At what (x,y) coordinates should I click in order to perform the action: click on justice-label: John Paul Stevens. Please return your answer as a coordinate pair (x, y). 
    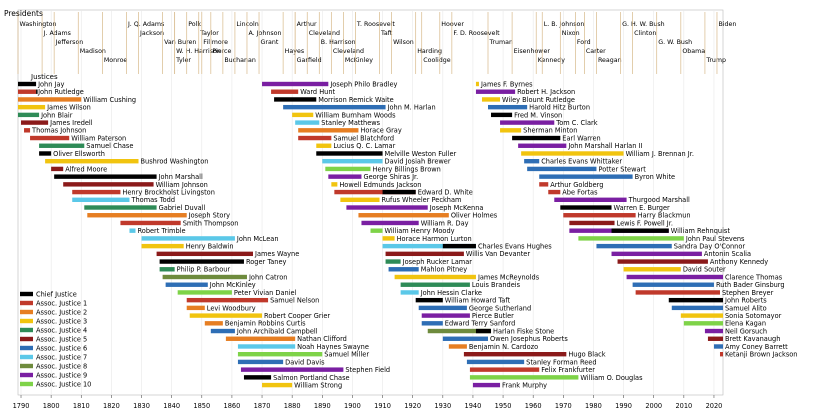
    Looking at the image, I should click on (715, 239).